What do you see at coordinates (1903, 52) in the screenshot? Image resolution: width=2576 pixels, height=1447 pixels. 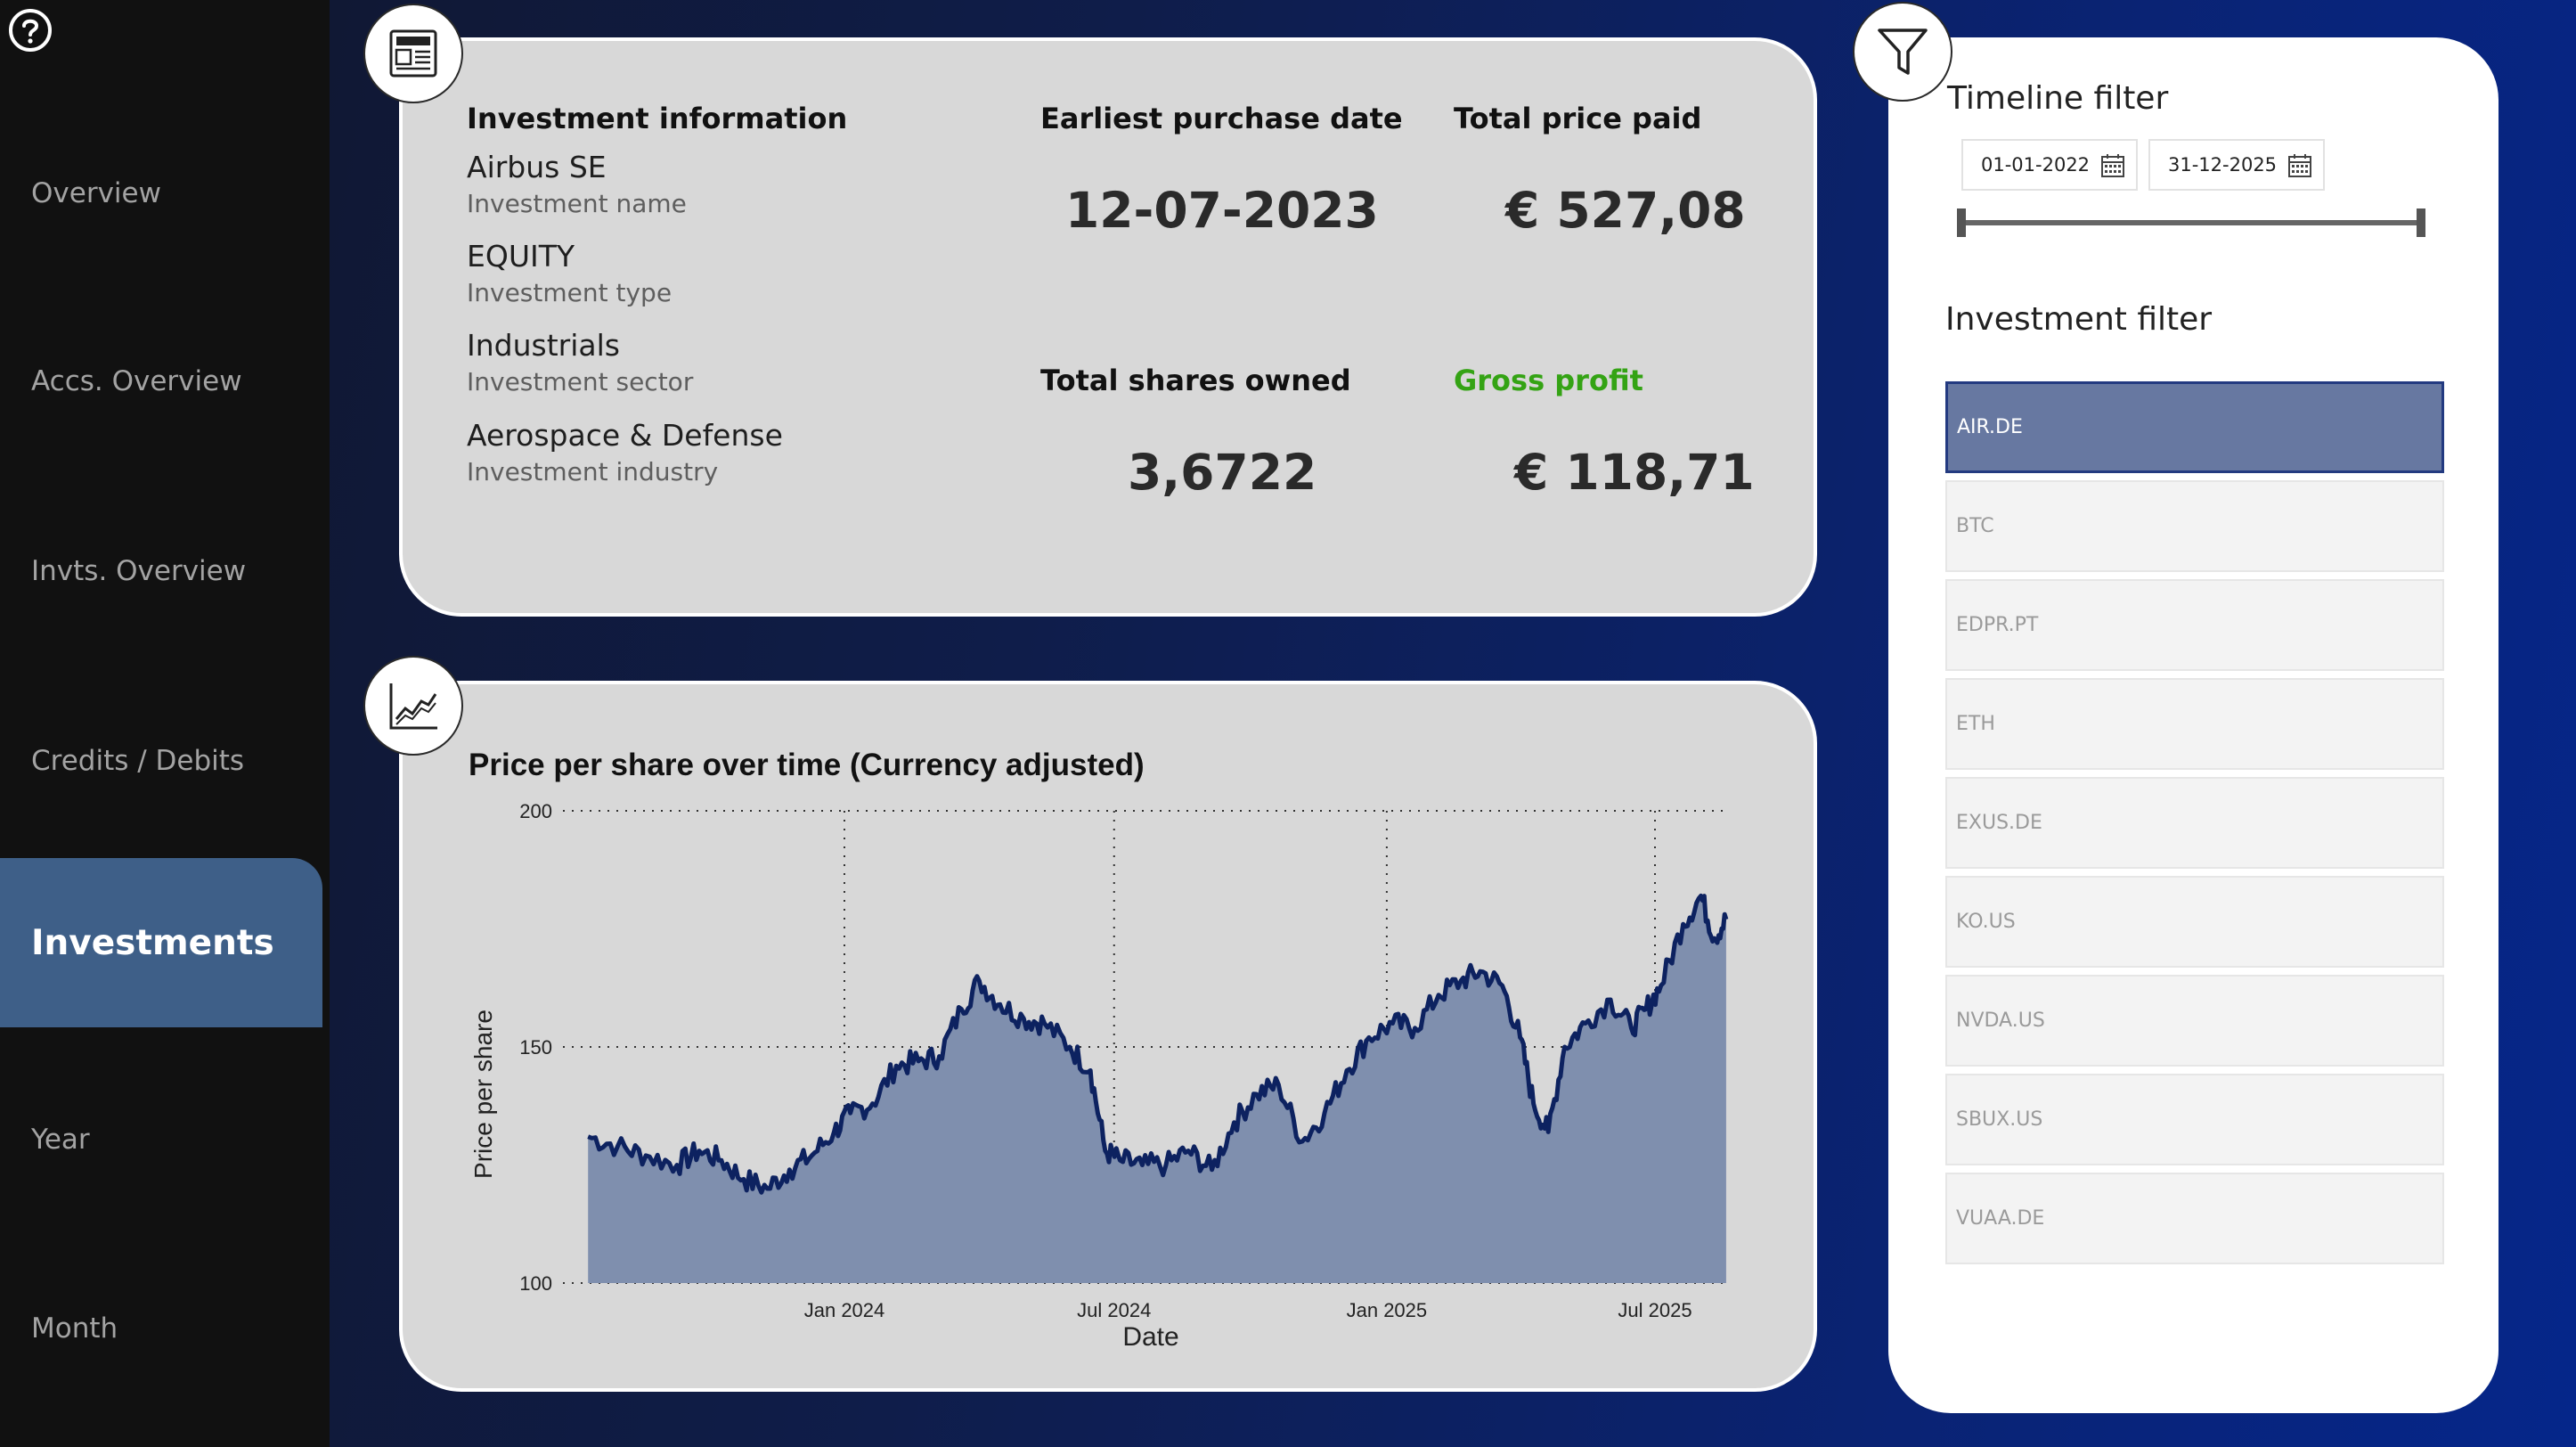 I see `filter-icon` at bounding box center [1903, 52].